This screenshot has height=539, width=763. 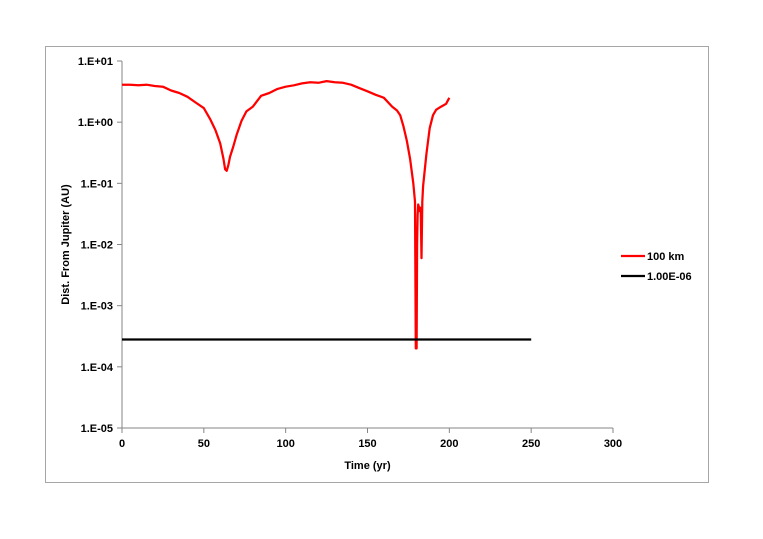 What do you see at coordinates (95, 123) in the screenshot?
I see `y-tick-label: 1.E+00` at bounding box center [95, 123].